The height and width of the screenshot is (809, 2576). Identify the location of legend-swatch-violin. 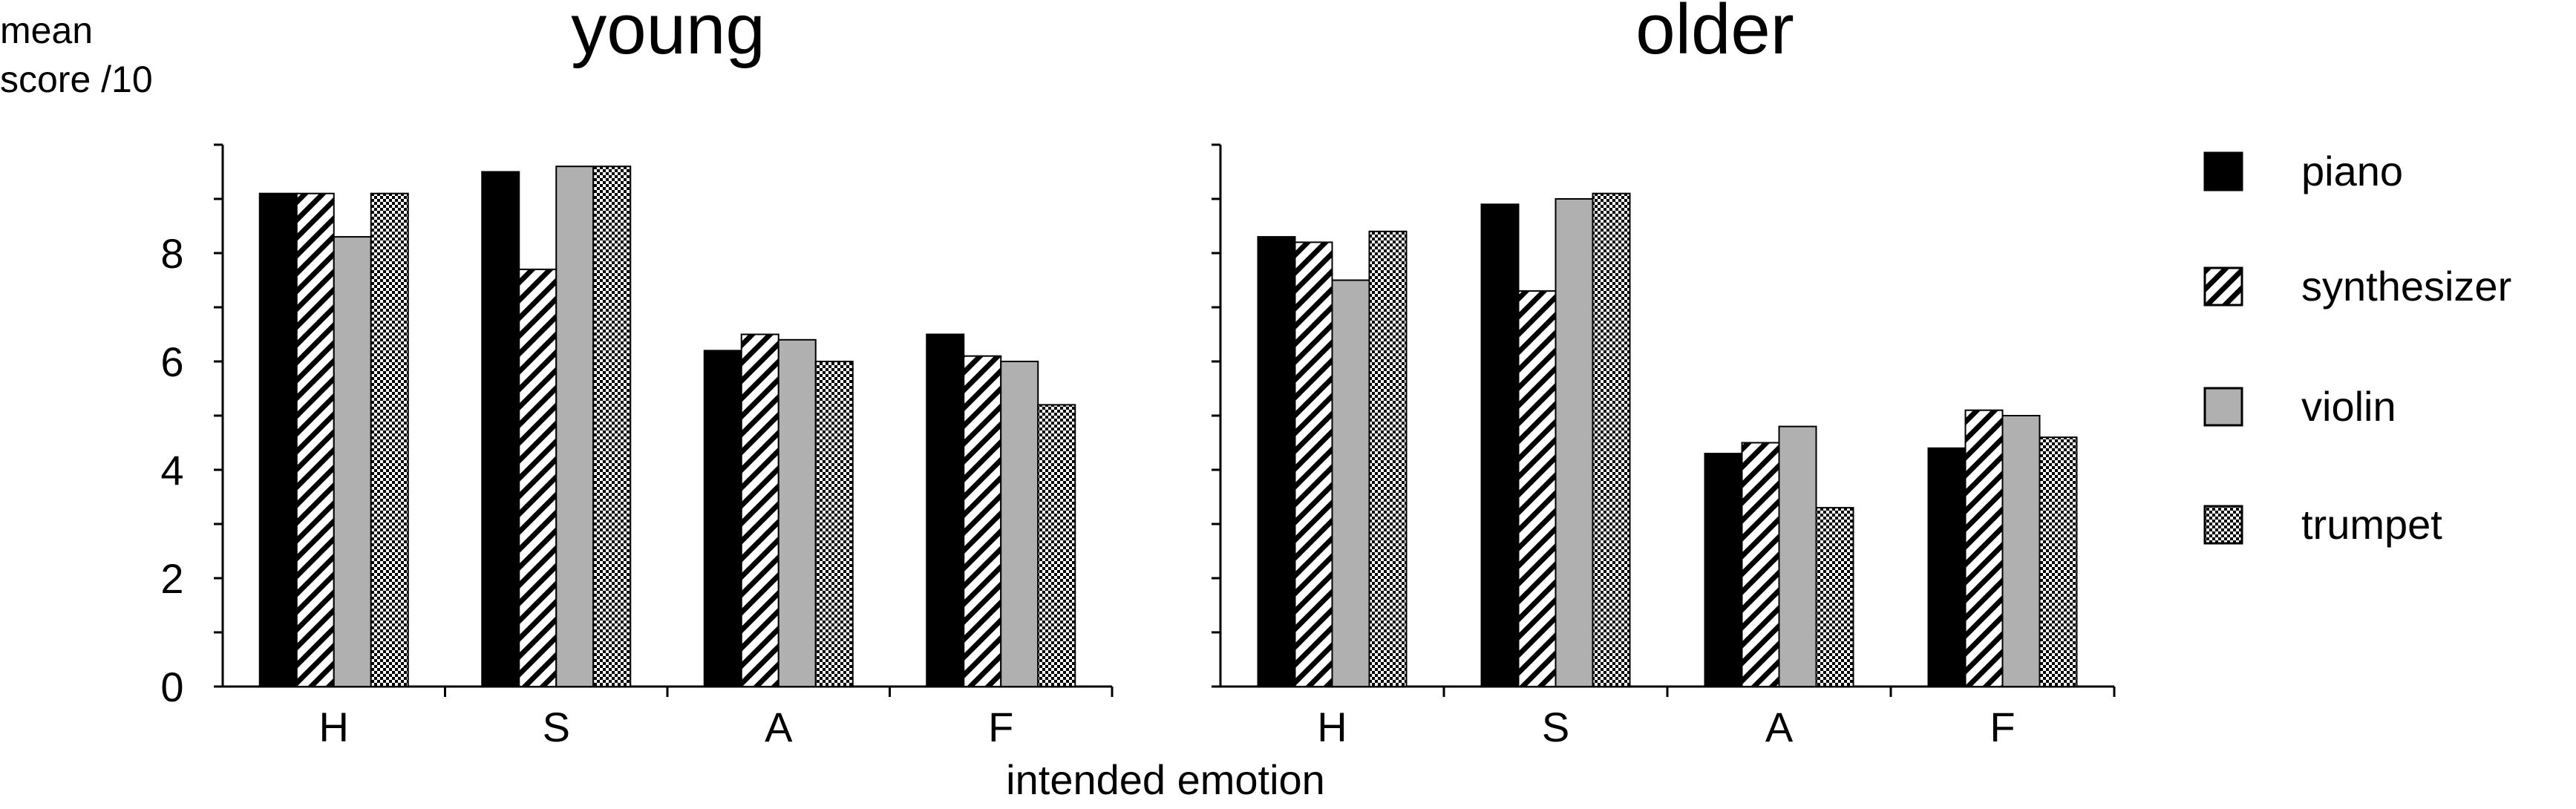
(2223, 407).